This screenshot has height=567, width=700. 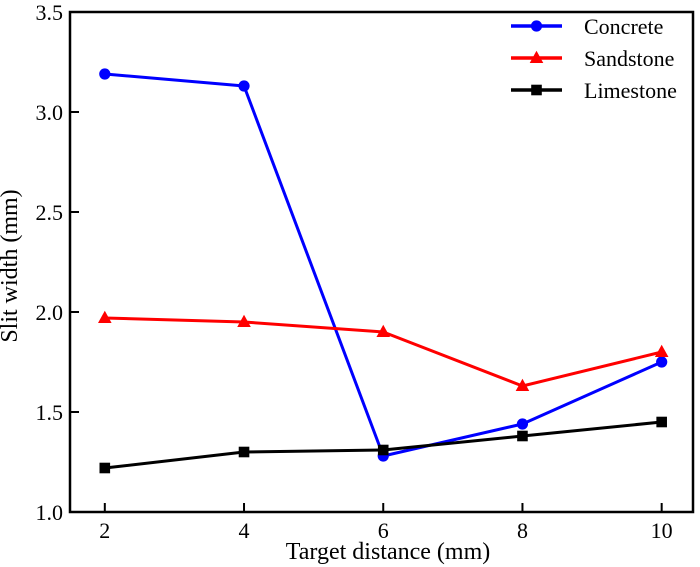 I want to click on legend-circle-marker, so click(x=536, y=26).